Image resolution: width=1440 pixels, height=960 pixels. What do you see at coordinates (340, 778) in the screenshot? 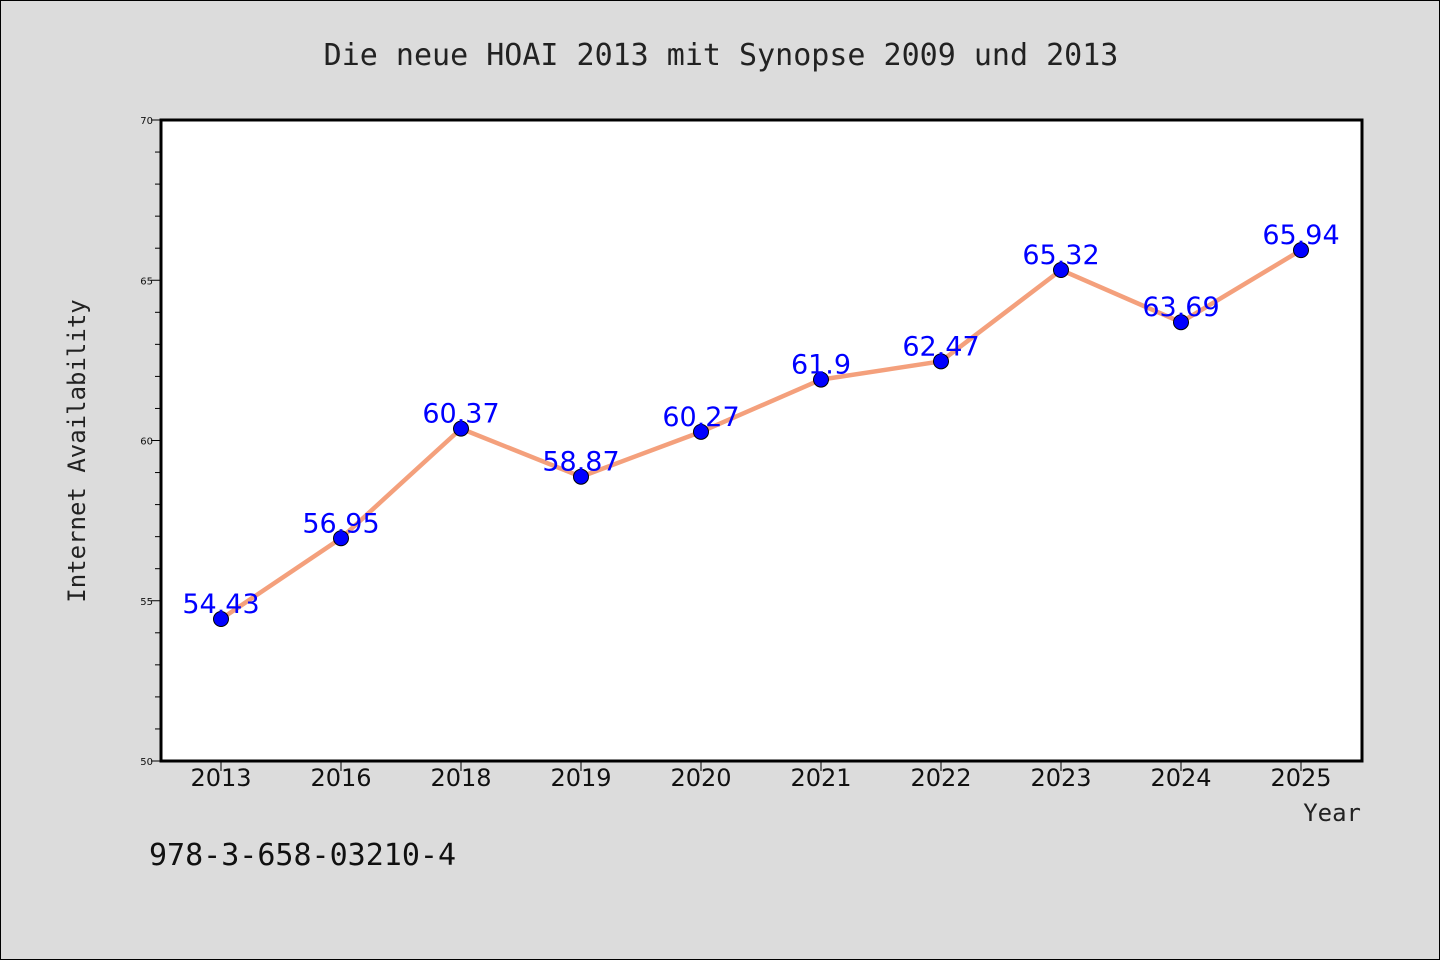
I see `x-tick-label: 2016` at bounding box center [340, 778].